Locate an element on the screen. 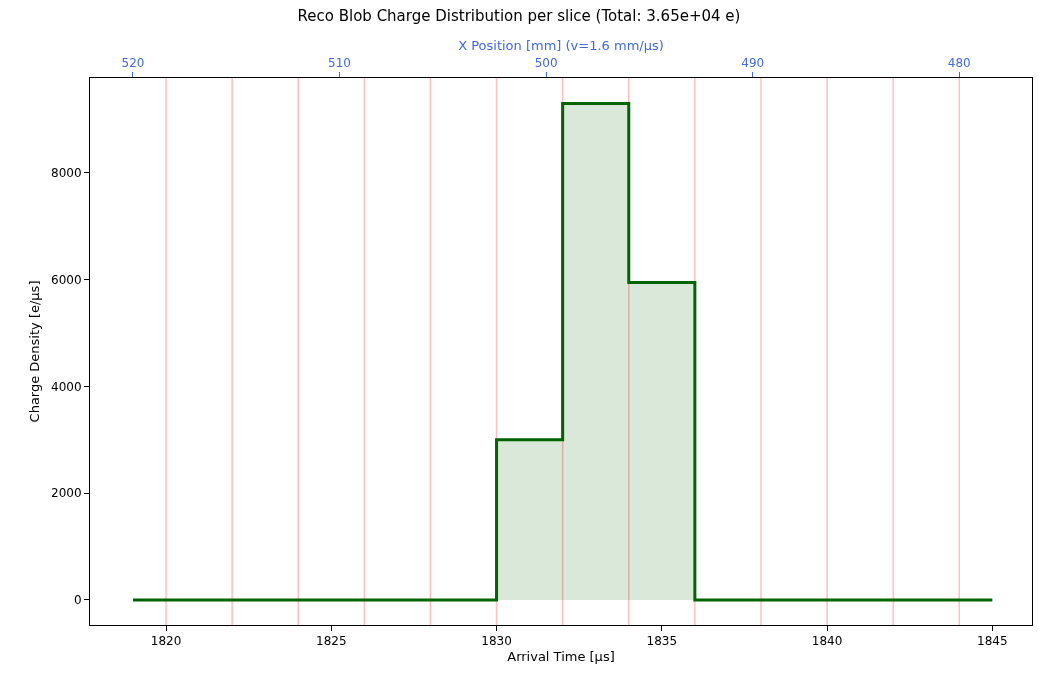  x2-tick-label: 480 is located at coordinates (959, 63).